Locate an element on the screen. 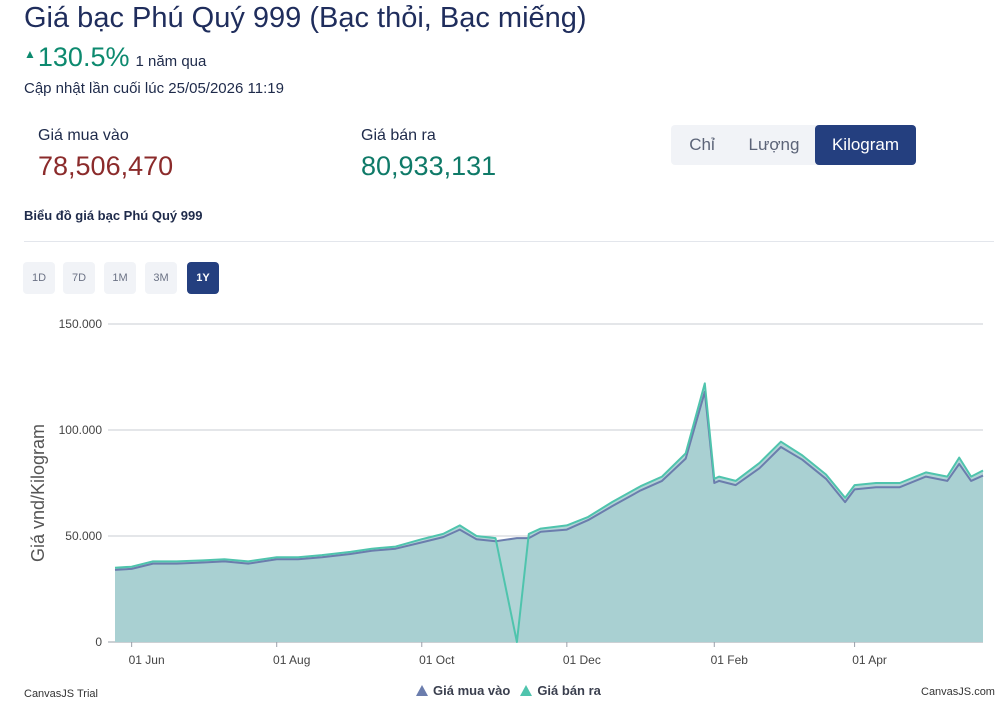 This screenshot has height=702, width=1000. x-tick-label: 01 Feb is located at coordinates (730, 660).